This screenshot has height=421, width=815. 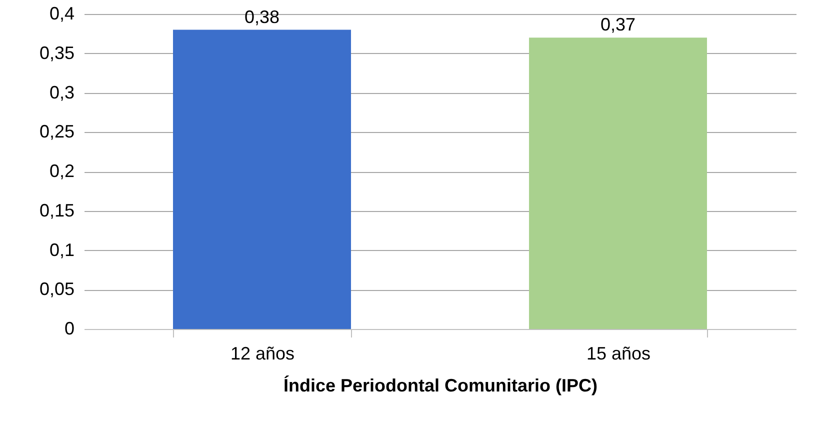 I want to click on y-tick-label: 0,05, so click(x=56, y=289).